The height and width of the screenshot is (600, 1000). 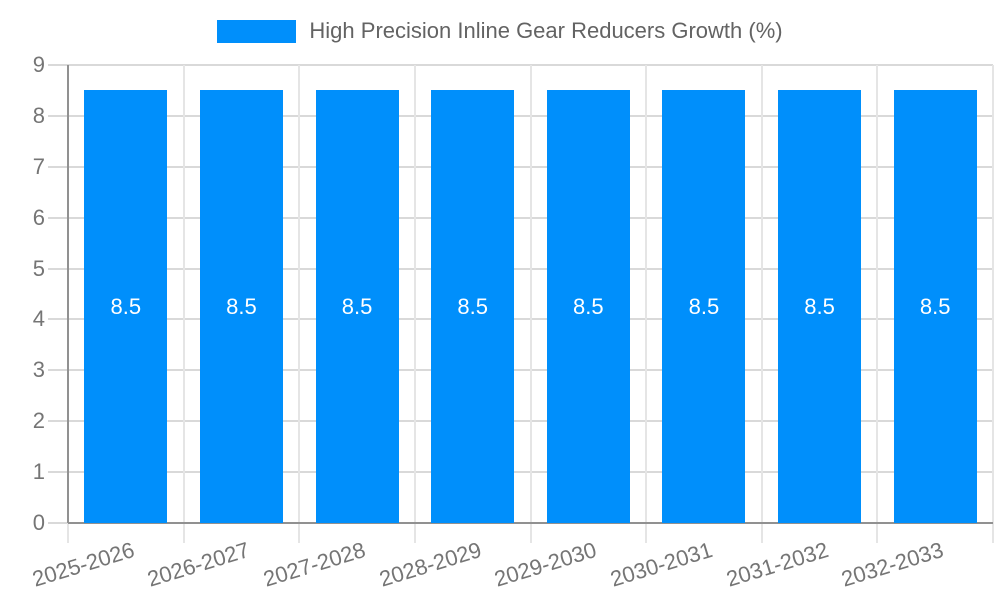 I want to click on y-tick-label: 3, so click(x=38, y=370).